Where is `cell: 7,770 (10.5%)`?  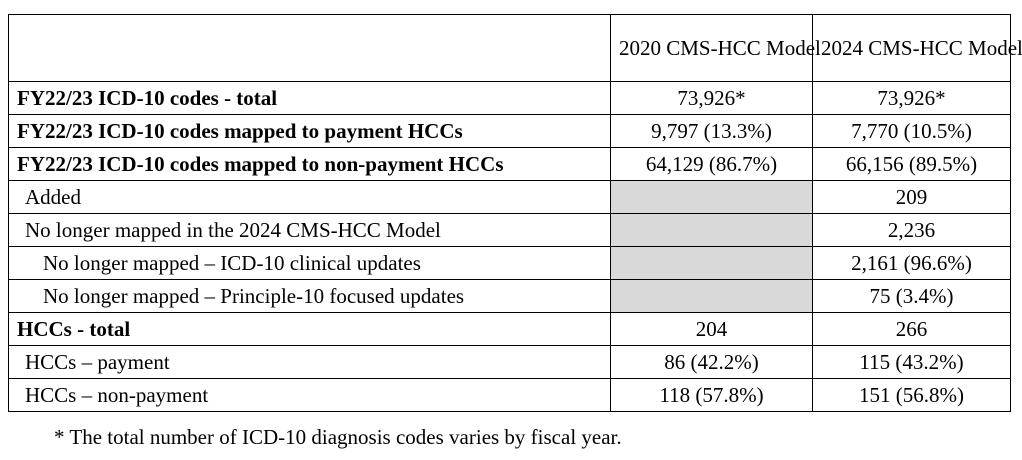 cell: 7,770 (10.5%) is located at coordinates (911, 131).